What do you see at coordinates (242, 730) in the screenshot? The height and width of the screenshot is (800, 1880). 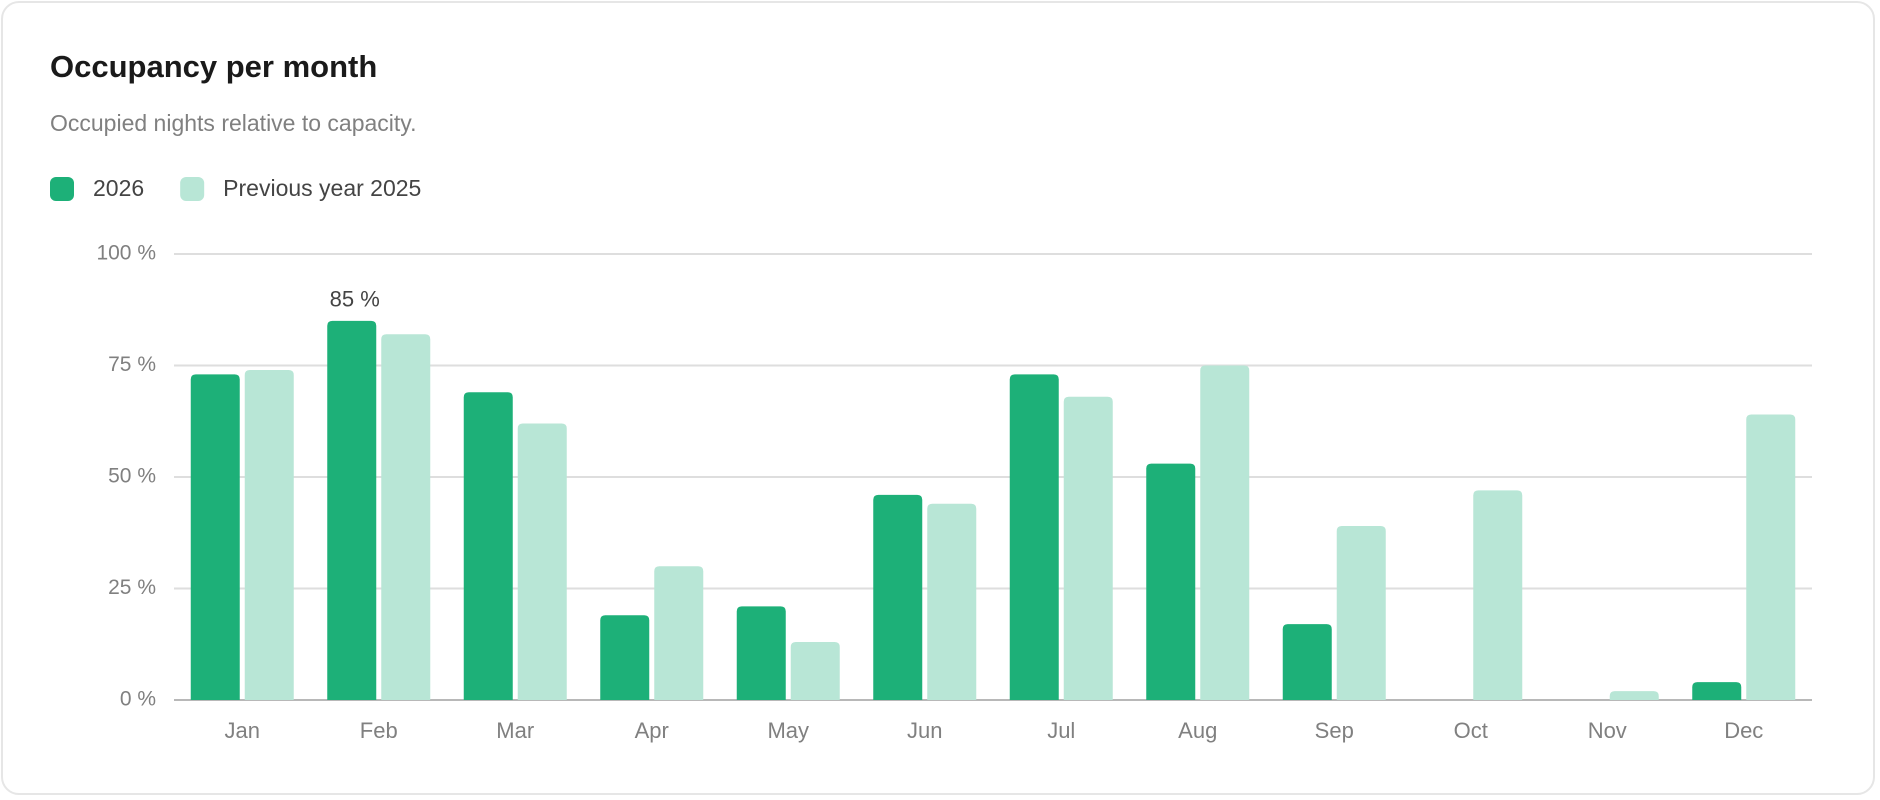 I see `x-tick-label: Jan` at bounding box center [242, 730].